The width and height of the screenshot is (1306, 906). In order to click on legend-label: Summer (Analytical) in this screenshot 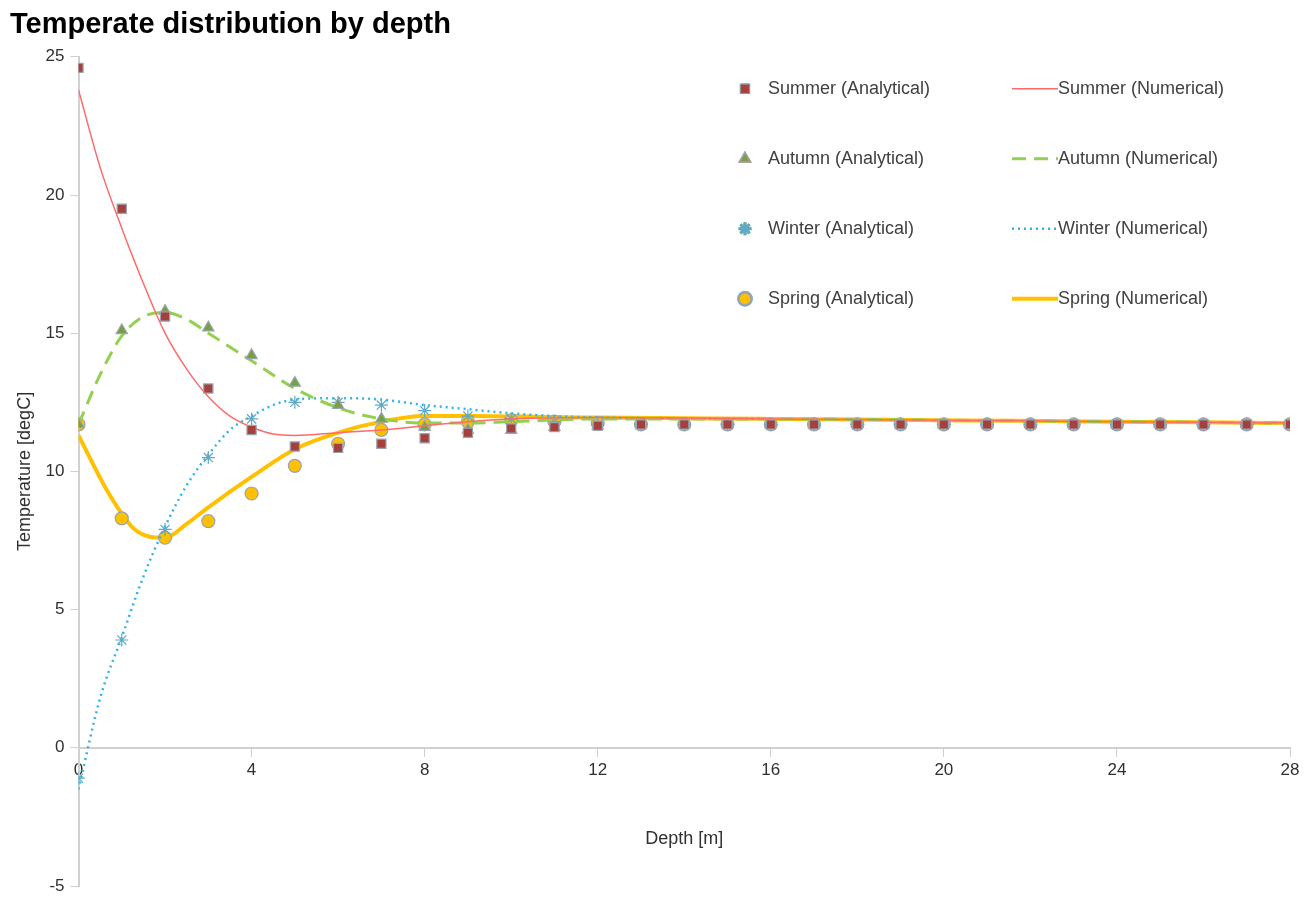, I will do `click(849, 87)`.